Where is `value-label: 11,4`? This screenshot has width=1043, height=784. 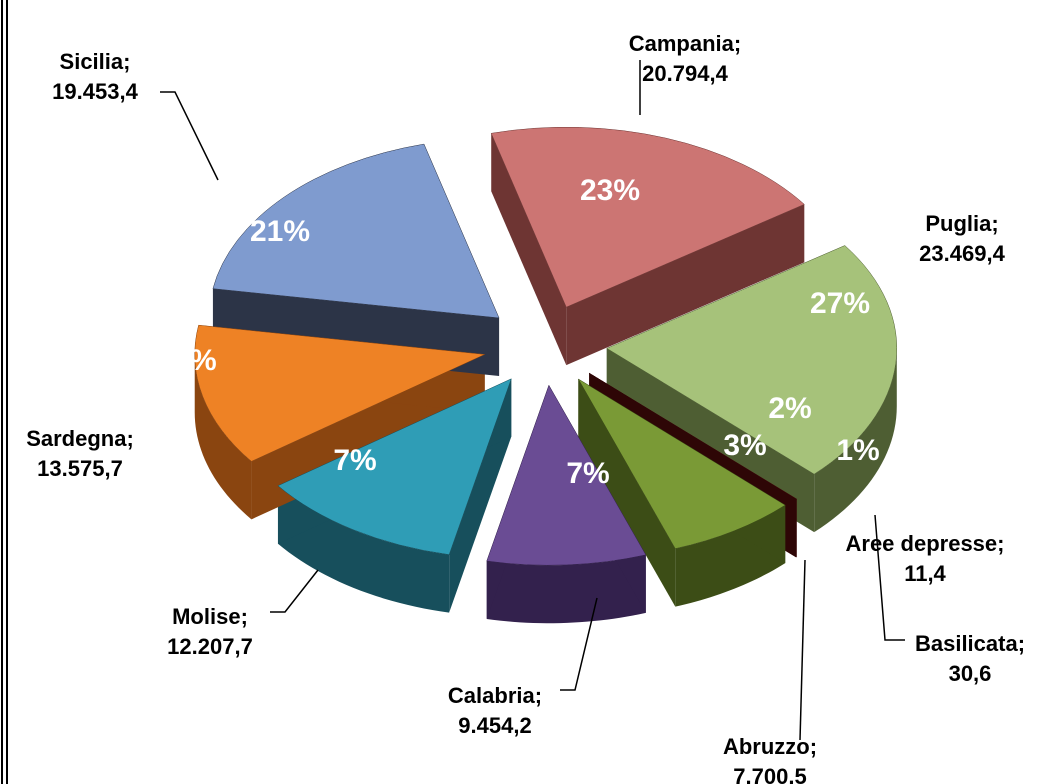
value-label: 11,4 is located at coordinates (925, 573).